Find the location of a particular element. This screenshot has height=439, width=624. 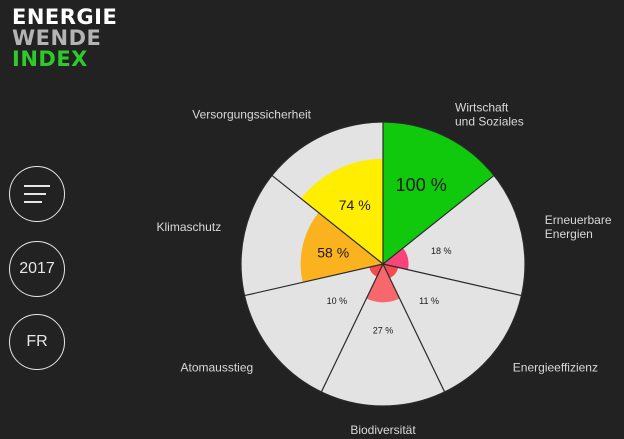

language-label: FR is located at coordinates (37, 341).